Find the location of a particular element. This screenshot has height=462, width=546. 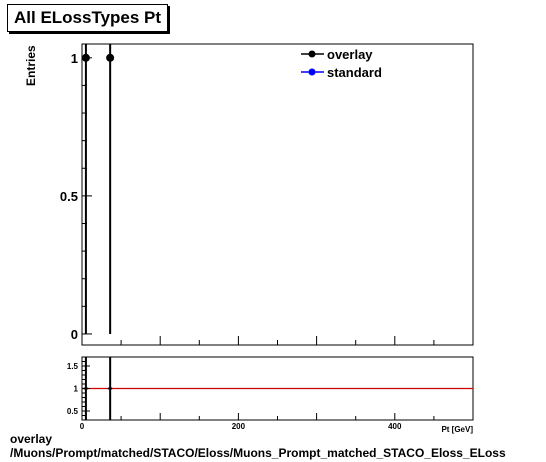

x-axis-label: Pt [GeV] is located at coordinates (457, 429).